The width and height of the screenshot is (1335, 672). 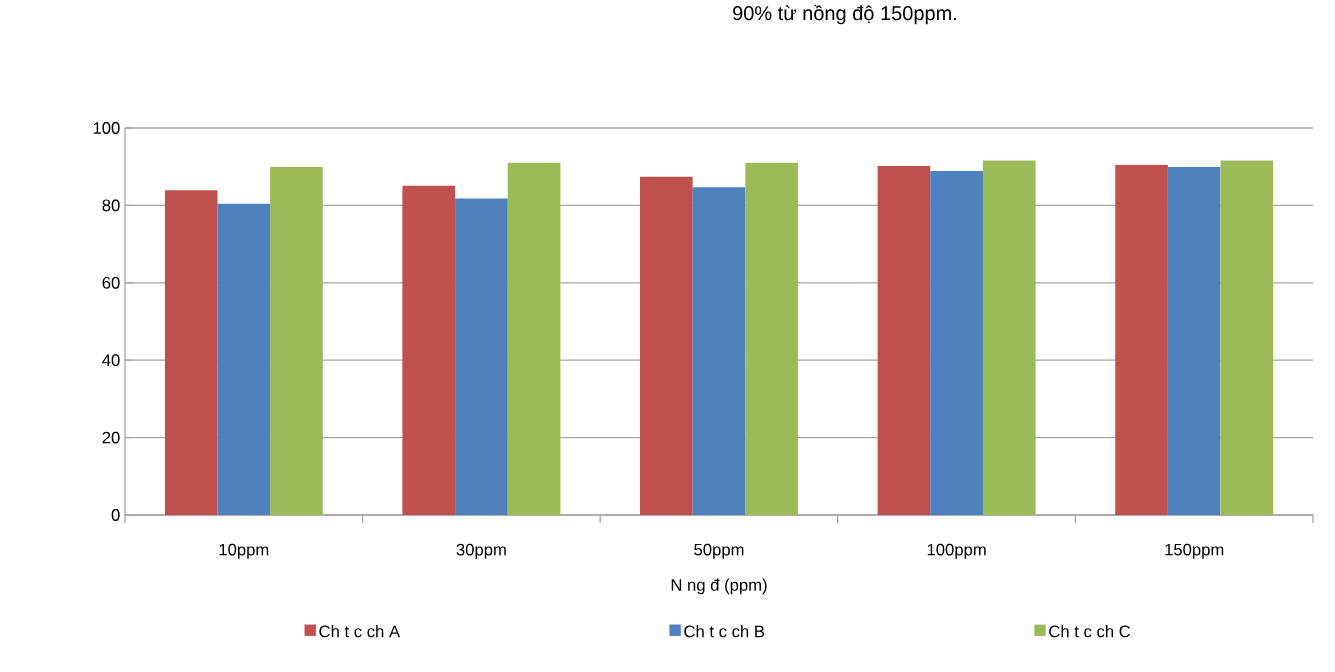 What do you see at coordinates (111, 282) in the screenshot?
I see `y-tick-label: 60` at bounding box center [111, 282].